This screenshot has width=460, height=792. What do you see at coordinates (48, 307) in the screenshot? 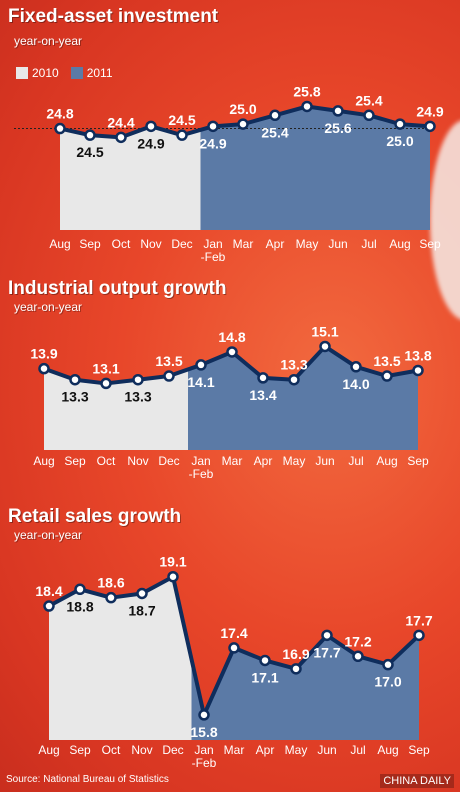
I see `chart-subtitle-industrial: year-on-year` at bounding box center [48, 307].